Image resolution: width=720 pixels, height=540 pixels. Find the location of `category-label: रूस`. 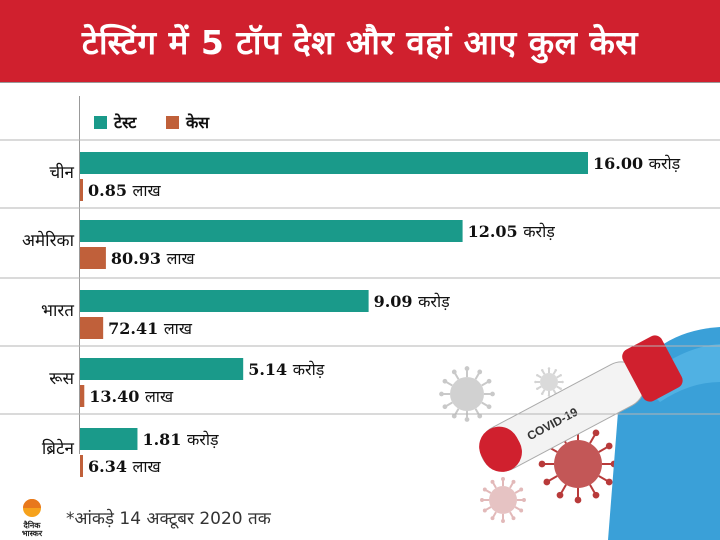

category-label: रूस is located at coordinates (61, 379).